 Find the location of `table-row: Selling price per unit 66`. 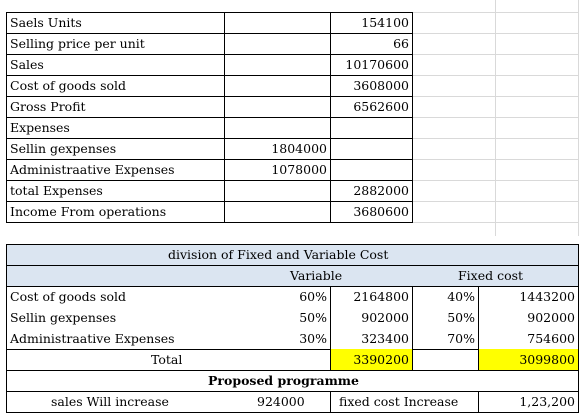

table-row: Selling price per unit 66 is located at coordinates (289, 43).